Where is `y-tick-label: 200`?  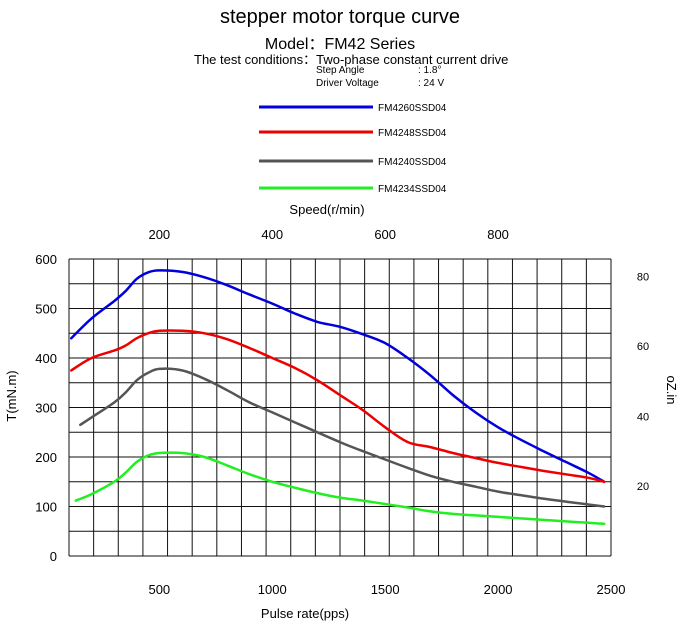 y-tick-label: 200 is located at coordinates (46, 457).